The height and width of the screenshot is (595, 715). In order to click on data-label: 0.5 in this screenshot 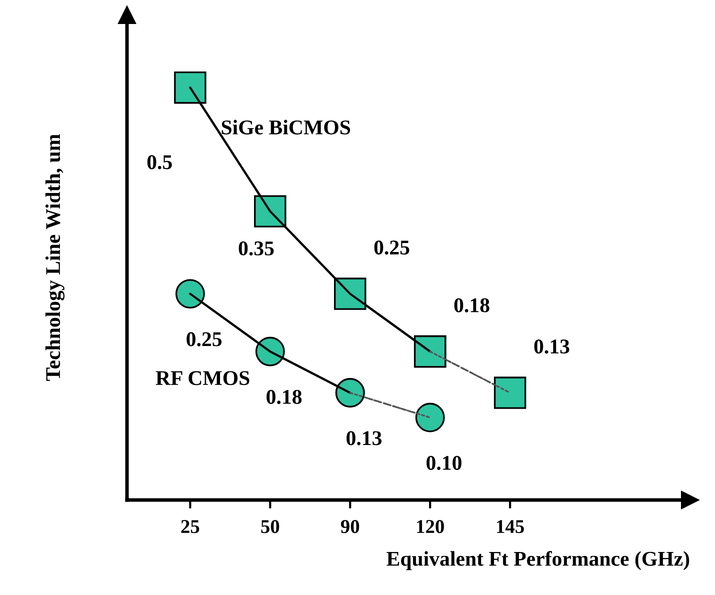, I will do `click(159, 162)`.